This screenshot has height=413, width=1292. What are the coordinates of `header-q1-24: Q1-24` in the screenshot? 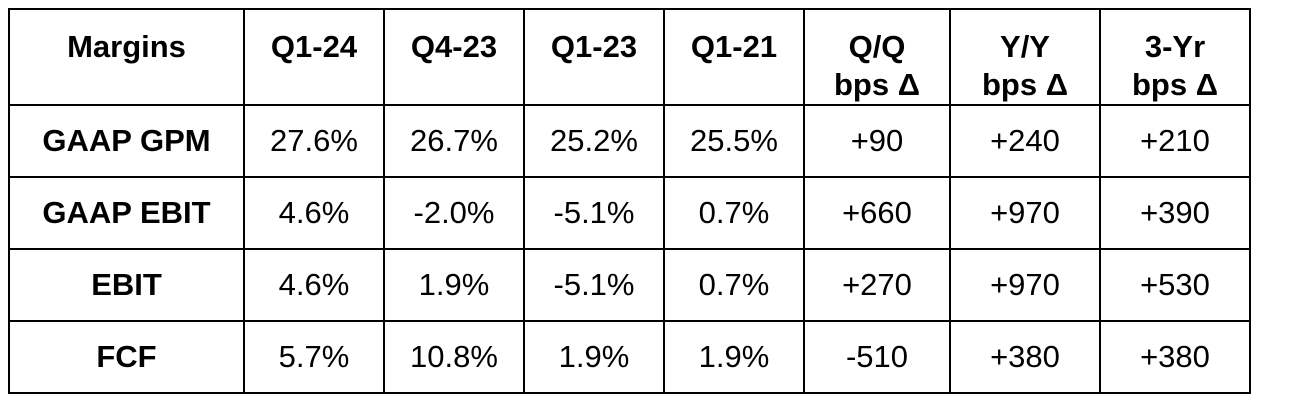 It's located at (314, 57).